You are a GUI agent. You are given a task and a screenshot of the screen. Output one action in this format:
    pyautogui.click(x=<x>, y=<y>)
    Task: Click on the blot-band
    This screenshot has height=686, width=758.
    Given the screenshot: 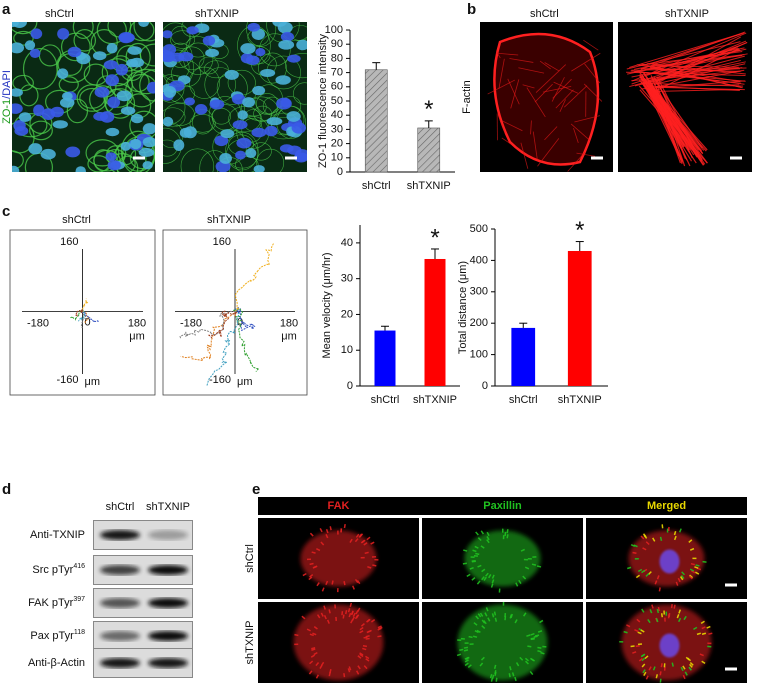 What is the action you would take?
    pyautogui.click(x=120, y=535)
    